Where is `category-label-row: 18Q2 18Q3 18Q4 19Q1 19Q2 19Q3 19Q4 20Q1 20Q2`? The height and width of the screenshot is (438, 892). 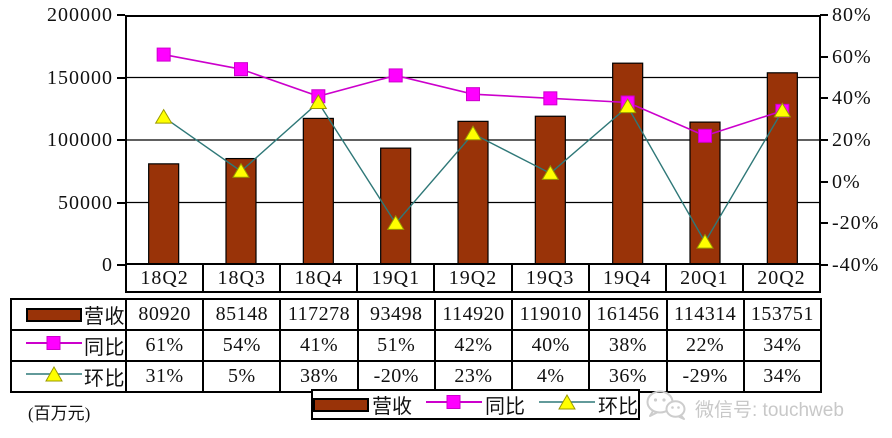
category-label-row: 18Q2 18Q3 18Q4 19Q1 19Q2 19Q3 19Q4 20Q1 20Q2 is located at coordinates (473, 278).